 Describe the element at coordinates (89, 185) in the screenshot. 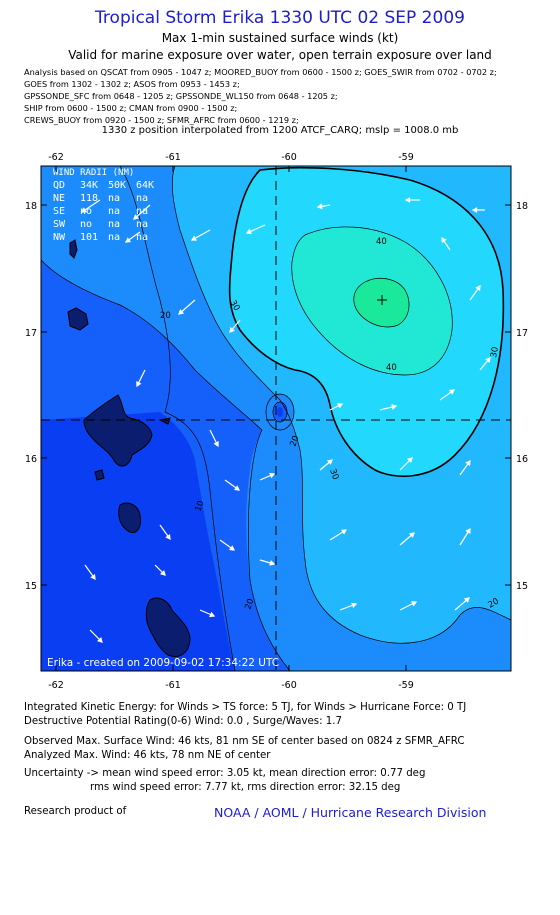

I see `wind-radii-header-cell: 34K` at that location.